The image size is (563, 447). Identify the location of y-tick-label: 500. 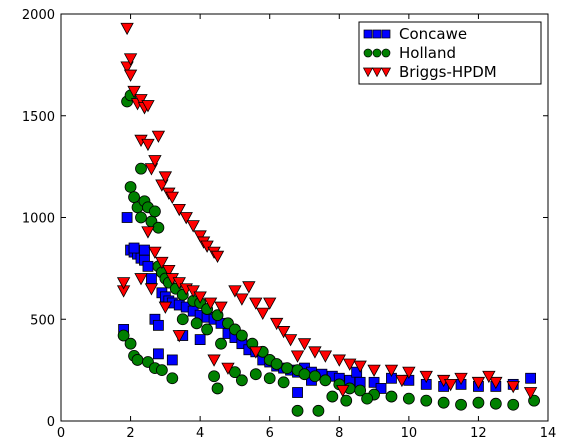
(42, 320).